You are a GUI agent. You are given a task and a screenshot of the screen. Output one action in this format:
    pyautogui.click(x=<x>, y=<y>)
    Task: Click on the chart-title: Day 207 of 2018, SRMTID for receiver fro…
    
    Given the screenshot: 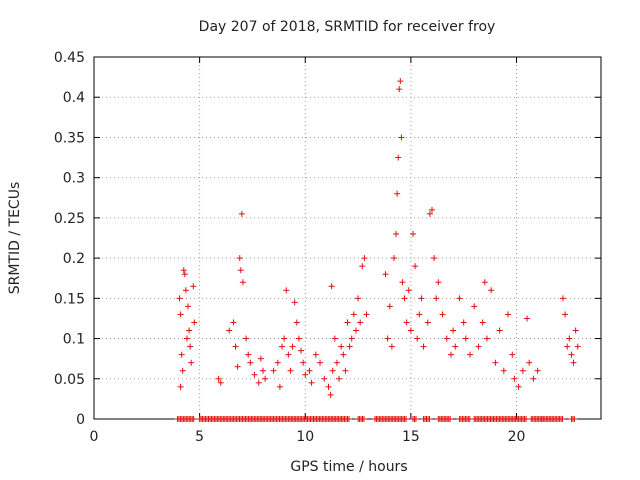 What is the action you would take?
    pyautogui.click(x=347, y=27)
    